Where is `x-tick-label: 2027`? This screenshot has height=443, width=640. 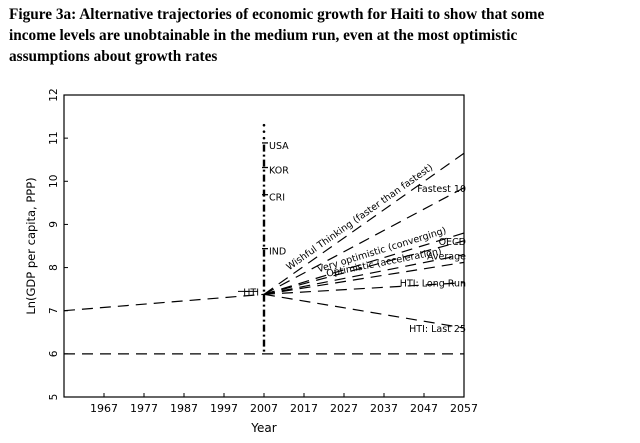
x-tick-label: 2027 is located at coordinates (344, 408).